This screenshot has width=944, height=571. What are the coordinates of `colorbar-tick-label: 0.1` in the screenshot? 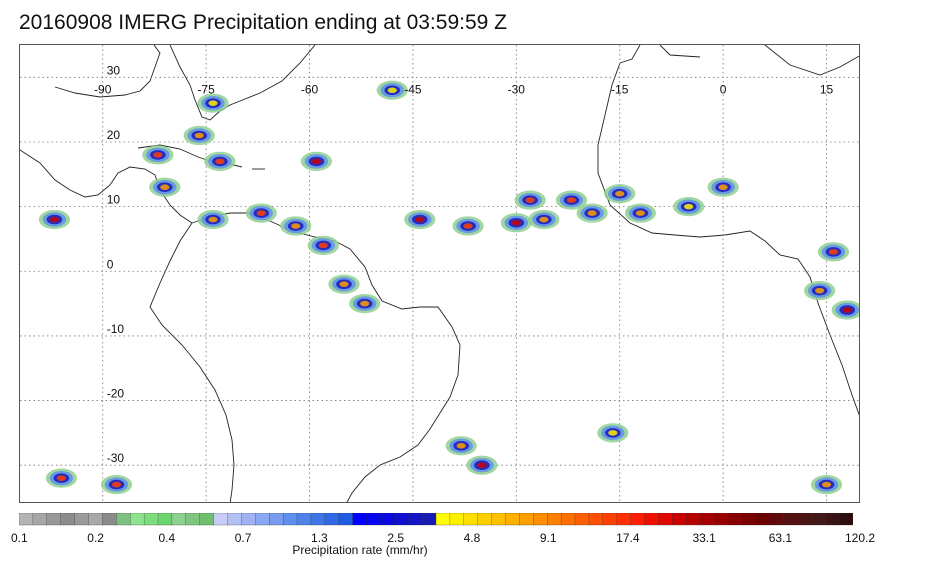 It's located at (19, 538).